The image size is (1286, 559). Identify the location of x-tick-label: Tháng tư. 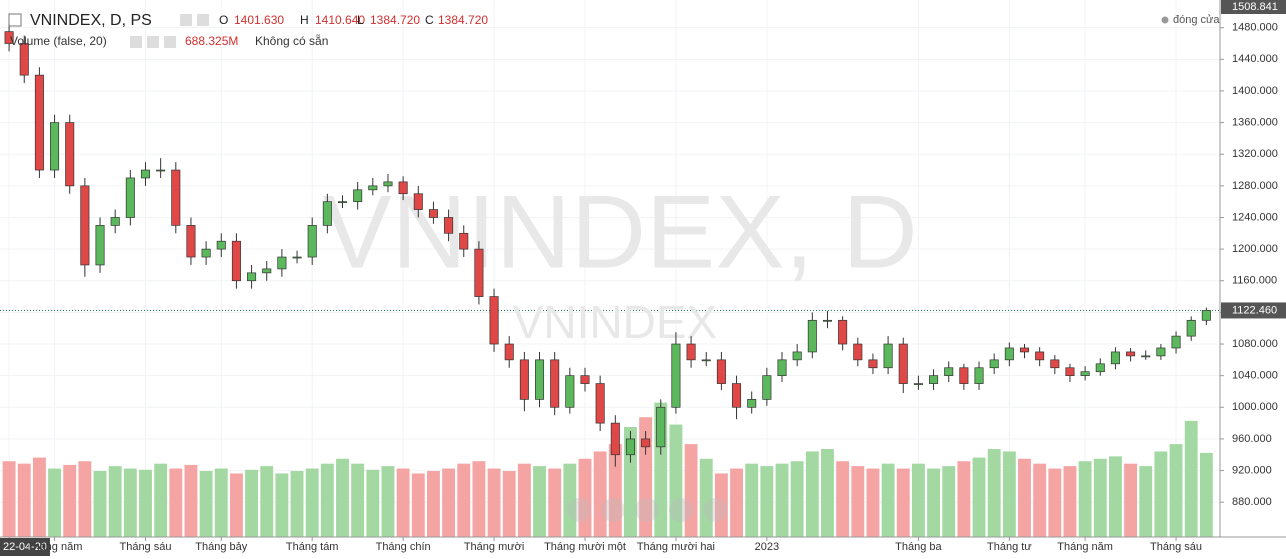
(1009, 547).